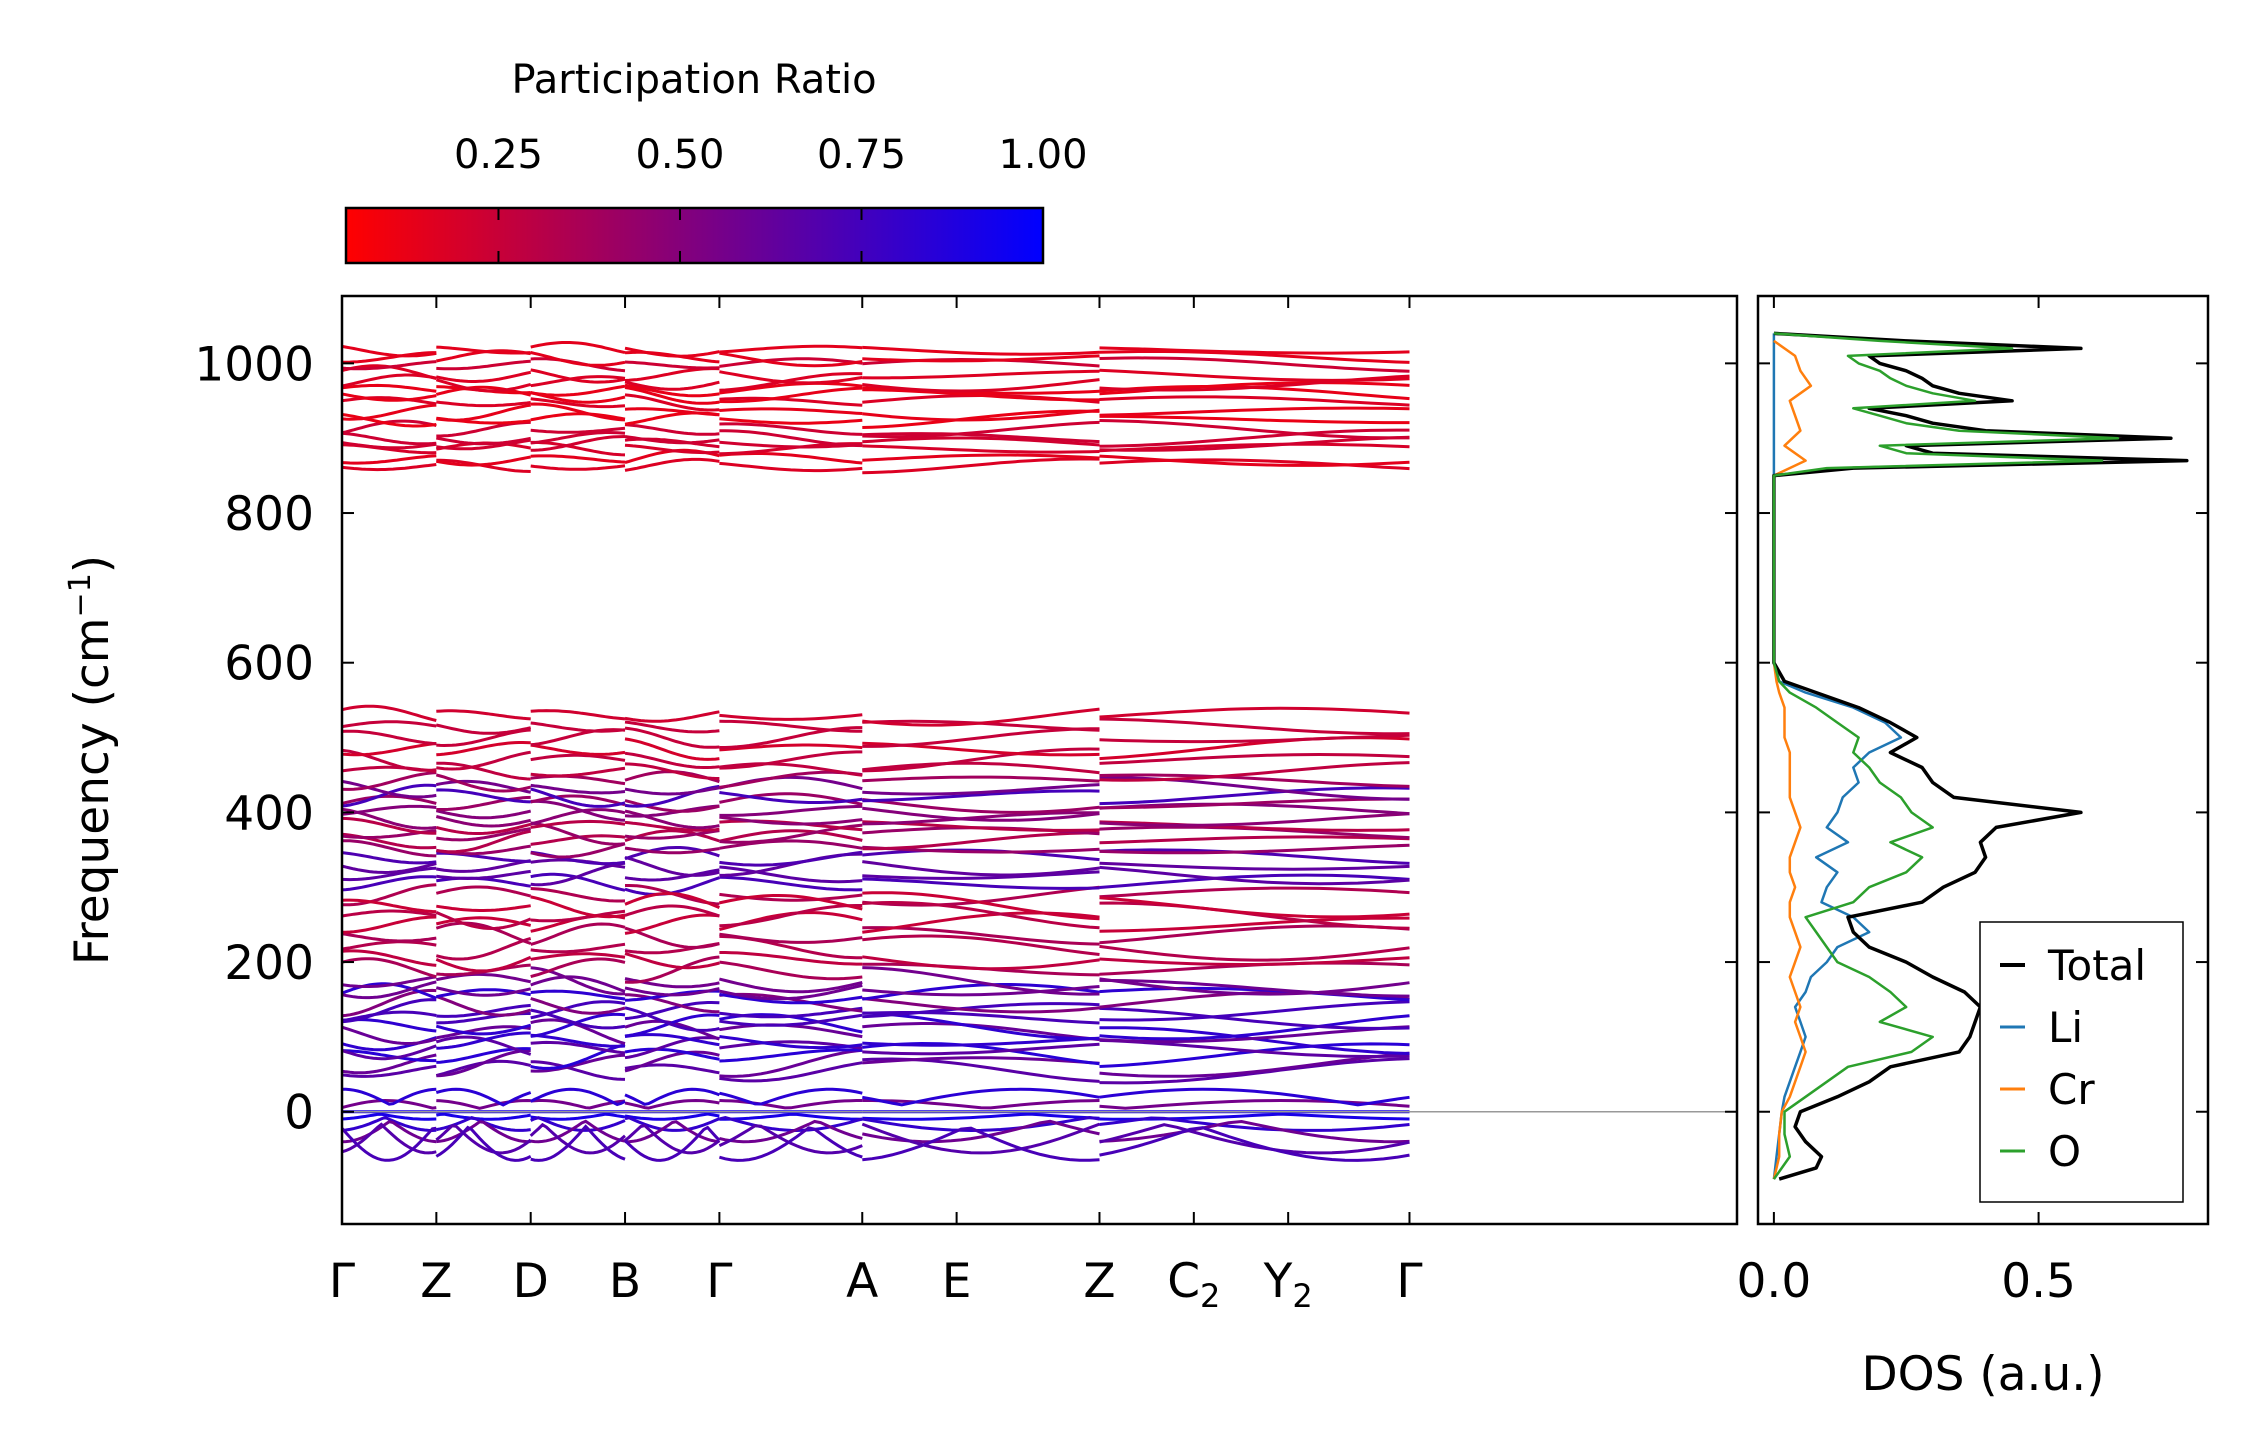  Describe the element at coordinates (2038, 1281) in the screenshot. I see `dos-x-tick-label: 0.5` at that location.